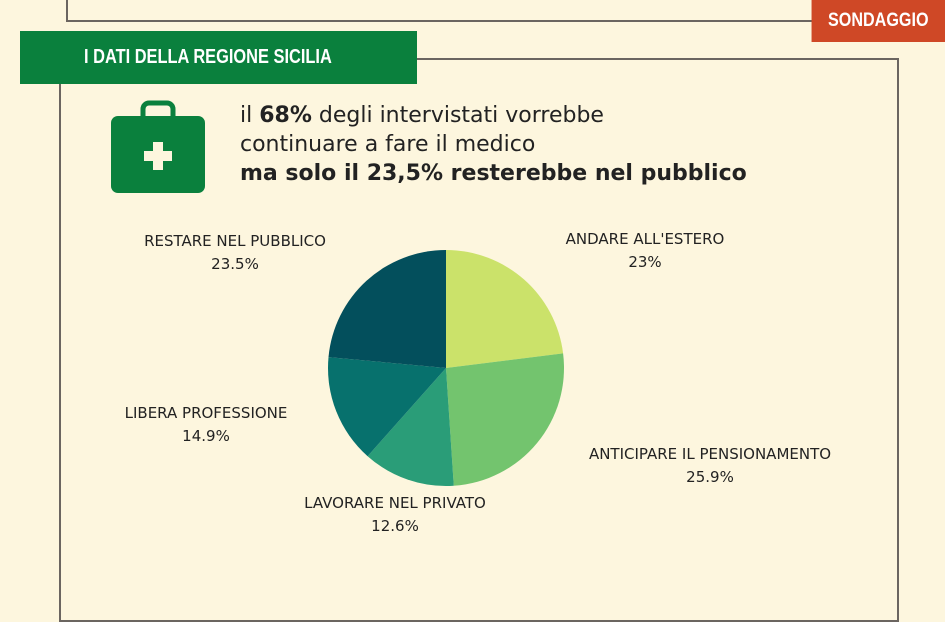  Describe the element at coordinates (710, 454) in the screenshot. I see `label-text: ANTICIPARE IL PENSIONAMENTO` at that location.